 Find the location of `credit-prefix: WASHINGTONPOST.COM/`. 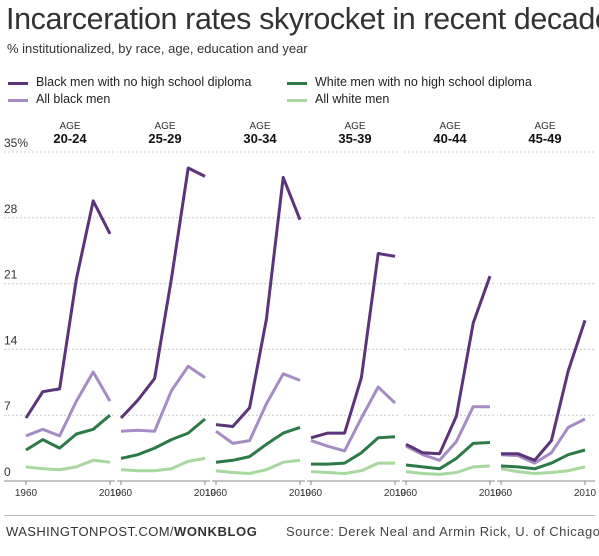

credit-prefix: WASHINGTONPOST.COM/ is located at coordinates (90, 531).